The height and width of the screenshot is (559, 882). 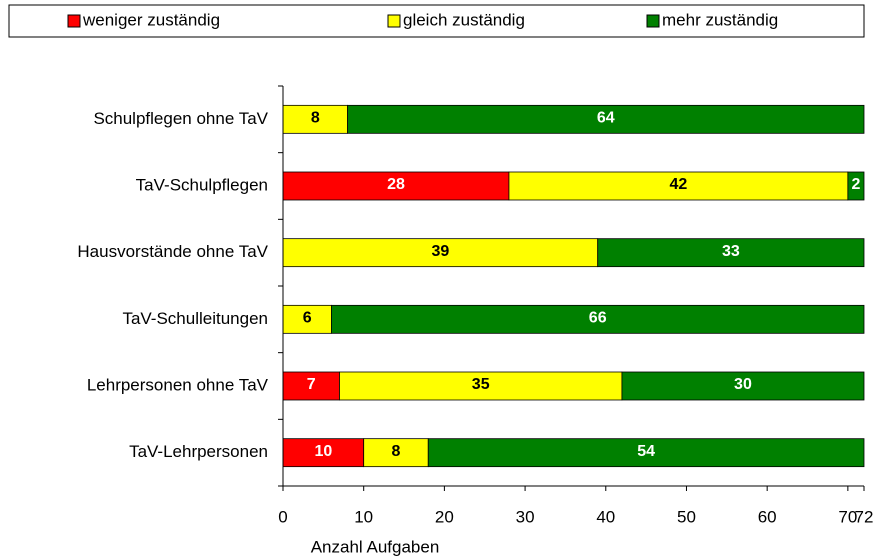 What do you see at coordinates (180, 118) in the screenshot?
I see `y-tick-label: Schulpflegen ohne TaV` at bounding box center [180, 118].